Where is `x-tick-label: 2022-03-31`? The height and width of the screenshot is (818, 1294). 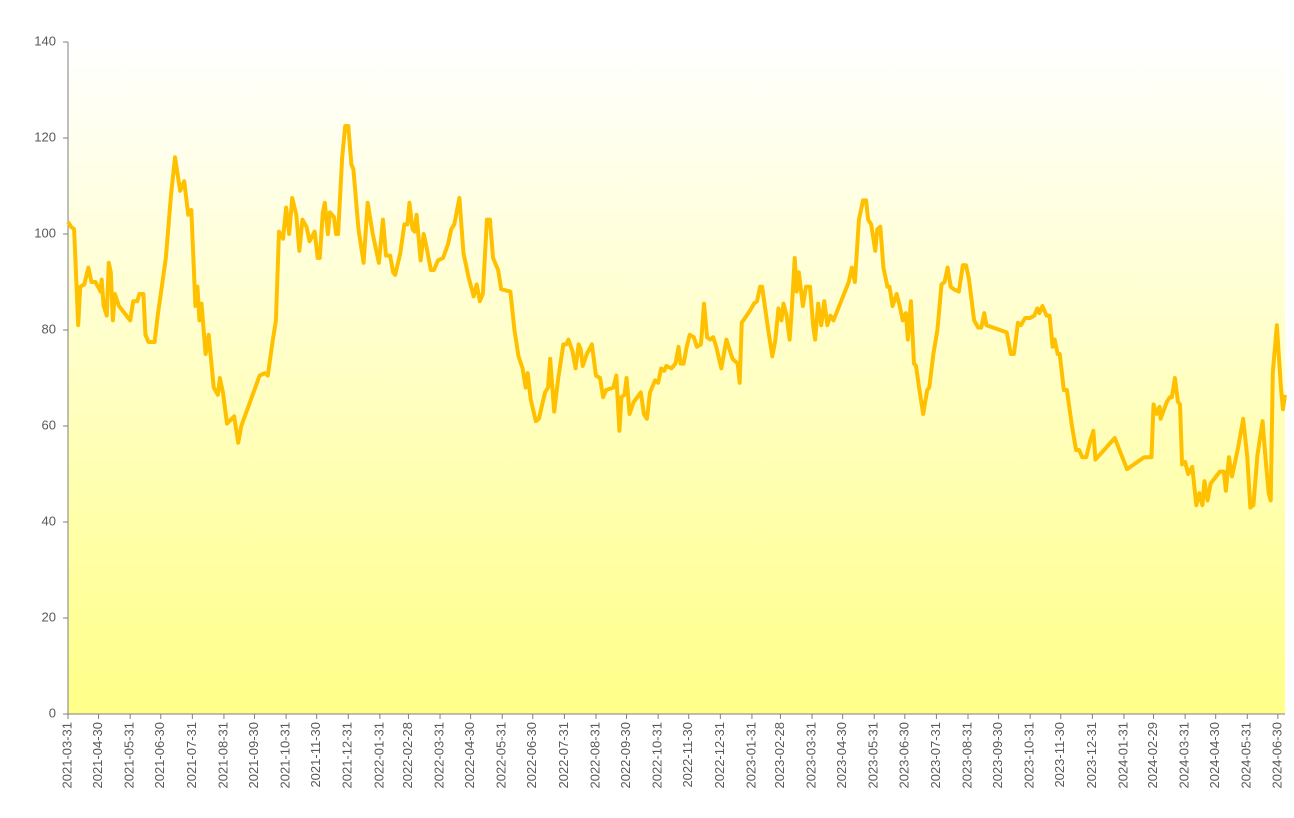 x-tick-label: 2022-03-31 is located at coordinates (438, 755).